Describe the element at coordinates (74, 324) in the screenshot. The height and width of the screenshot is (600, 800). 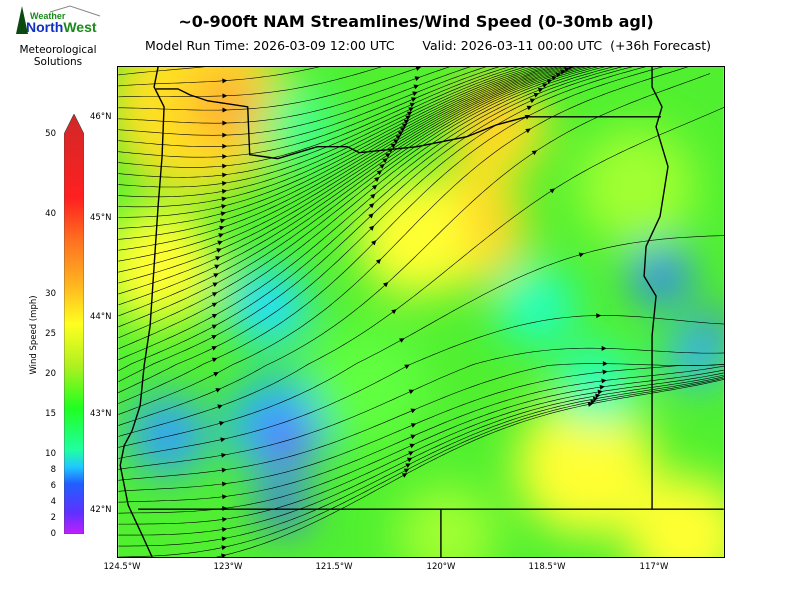
I see `wind-speed-colorbar` at that location.